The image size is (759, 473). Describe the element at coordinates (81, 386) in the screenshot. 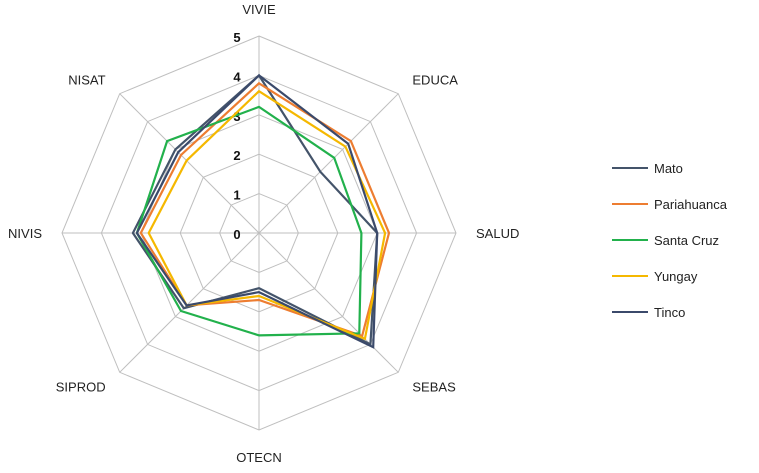

I see `category-label-siprod: SIPROD` at that location.